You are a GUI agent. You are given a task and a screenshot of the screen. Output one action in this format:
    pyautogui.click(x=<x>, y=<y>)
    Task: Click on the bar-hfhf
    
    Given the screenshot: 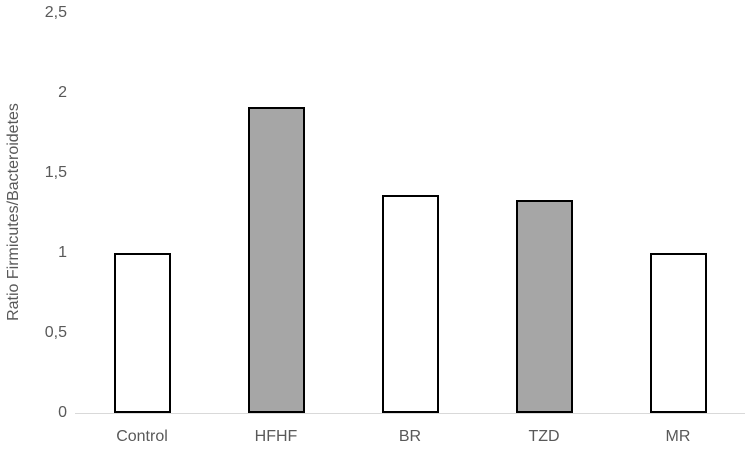 What is the action you would take?
    pyautogui.click(x=276, y=260)
    